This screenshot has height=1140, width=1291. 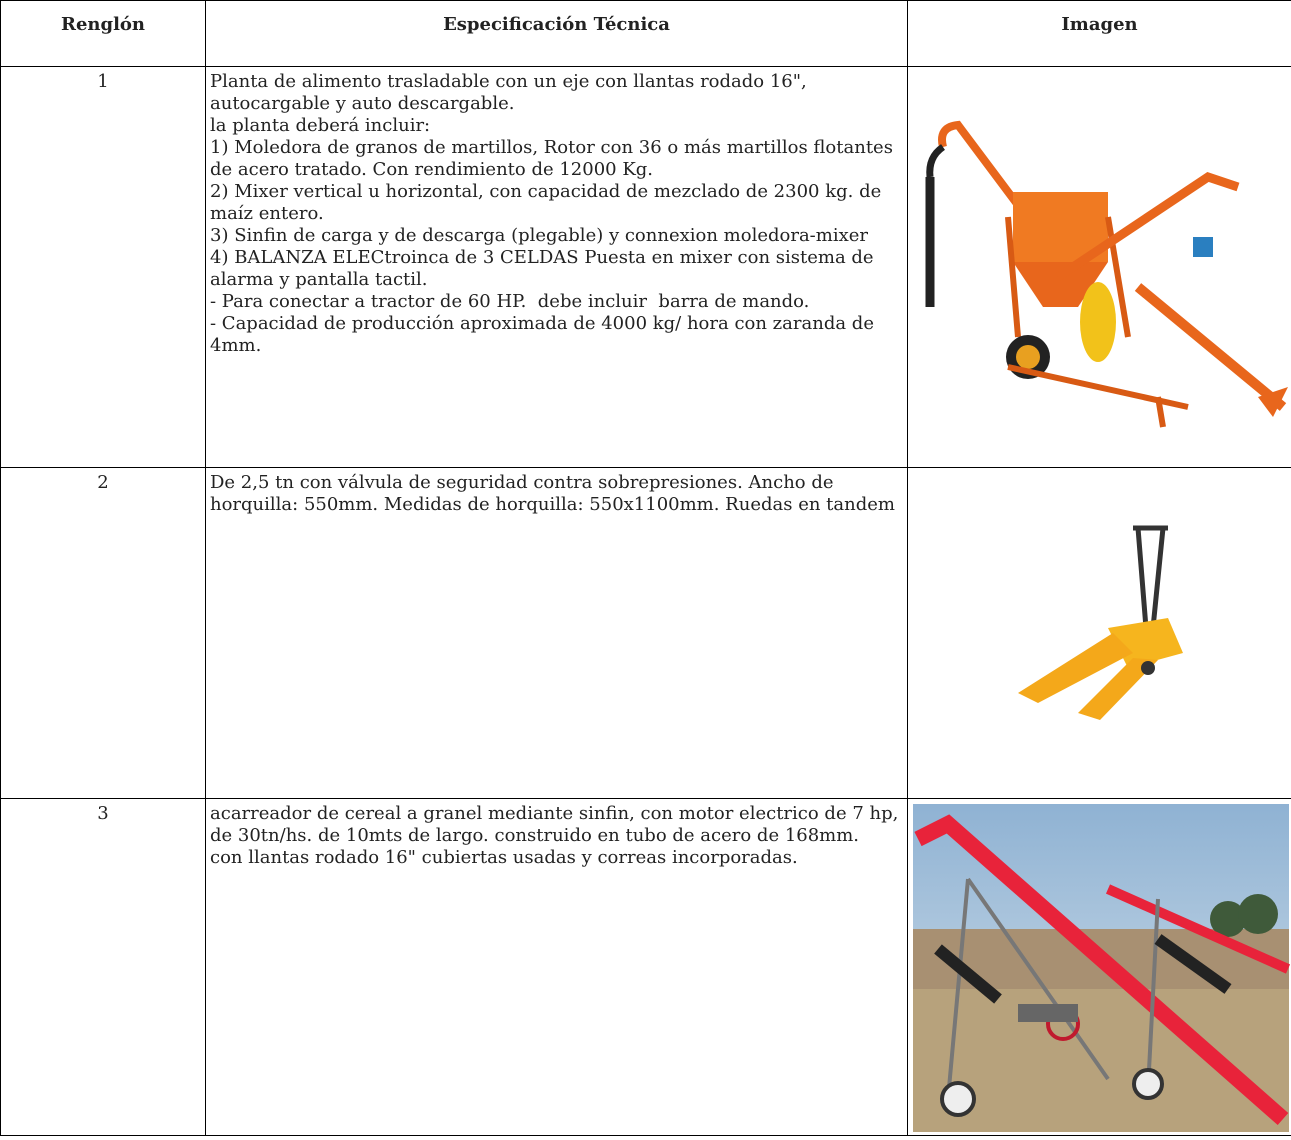 What do you see at coordinates (103, 633) in the screenshot?
I see `row-number: 2` at bounding box center [103, 633].